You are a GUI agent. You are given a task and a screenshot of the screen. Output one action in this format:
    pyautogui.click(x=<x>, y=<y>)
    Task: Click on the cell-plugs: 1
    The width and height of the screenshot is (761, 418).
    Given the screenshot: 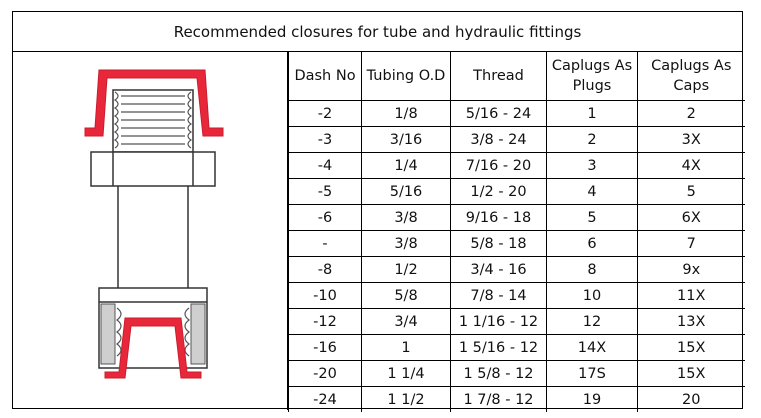 What is the action you would take?
    pyautogui.click(x=592, y=113)
    